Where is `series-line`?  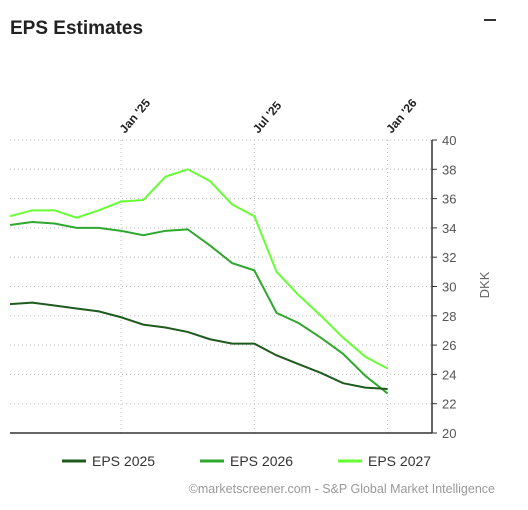 series-line is located at coordinates (198, 346).